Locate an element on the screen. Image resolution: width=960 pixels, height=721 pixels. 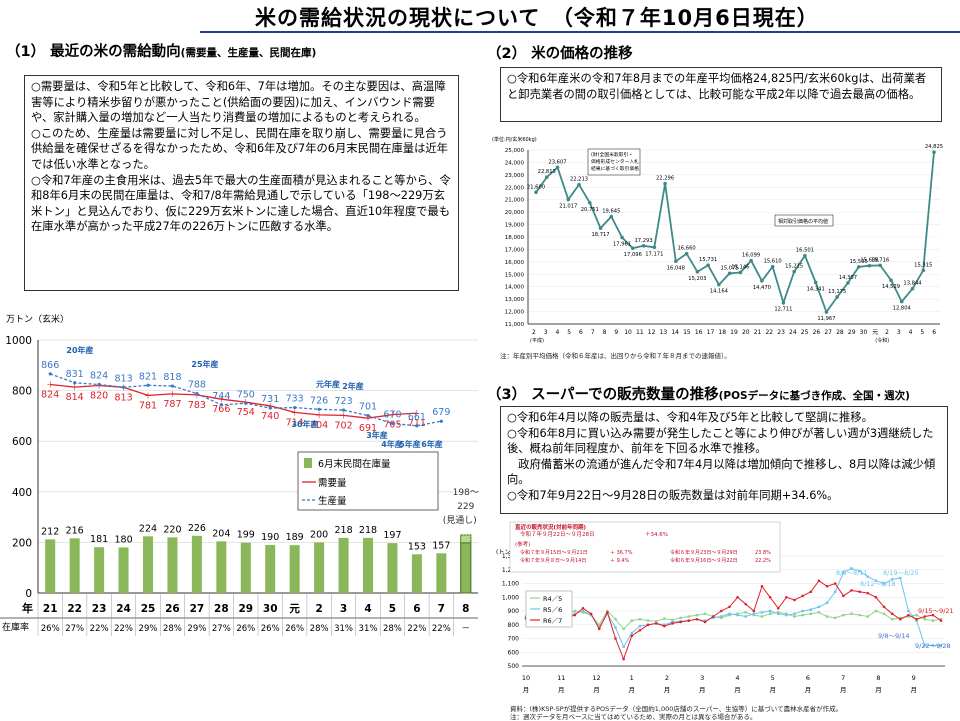
production-value-label: 824 is located at coordinates (99, 376).